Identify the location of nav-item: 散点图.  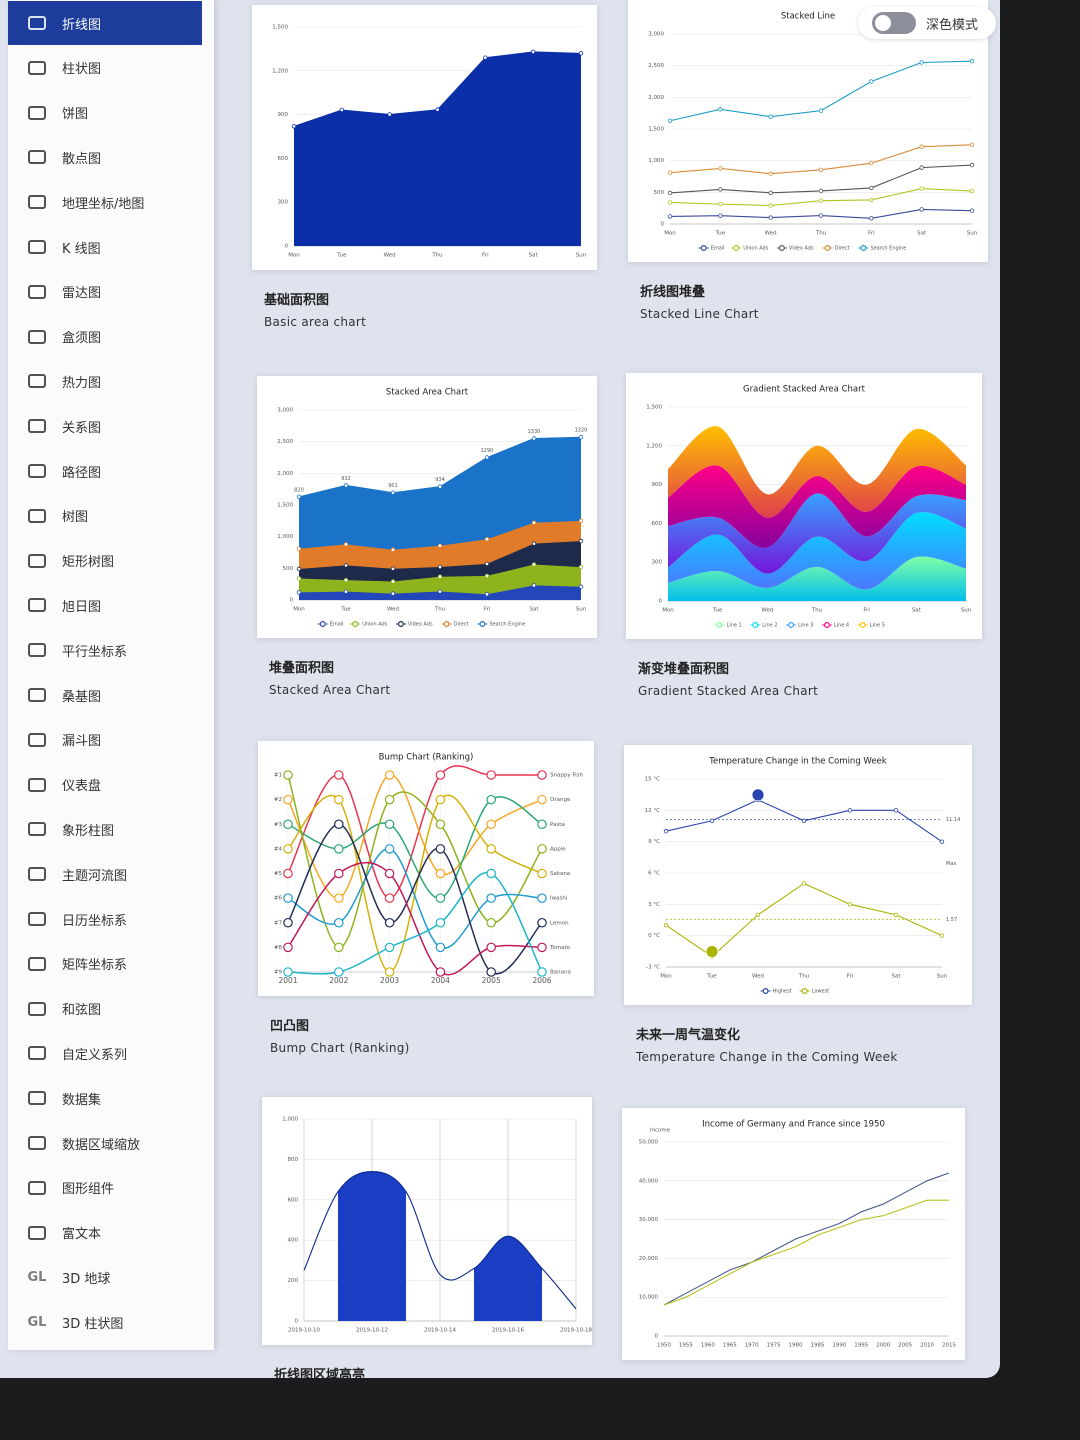
(105, 157).